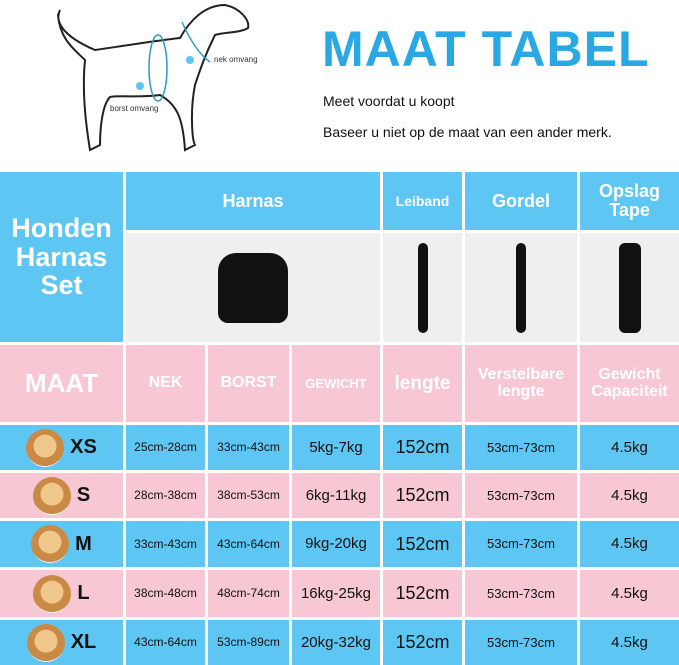 This screenshot has width=679, height=665. What do you see at coordinates (83, 495) in the screenshot?
I see `size-label: S` at bounding box center [83, 495].